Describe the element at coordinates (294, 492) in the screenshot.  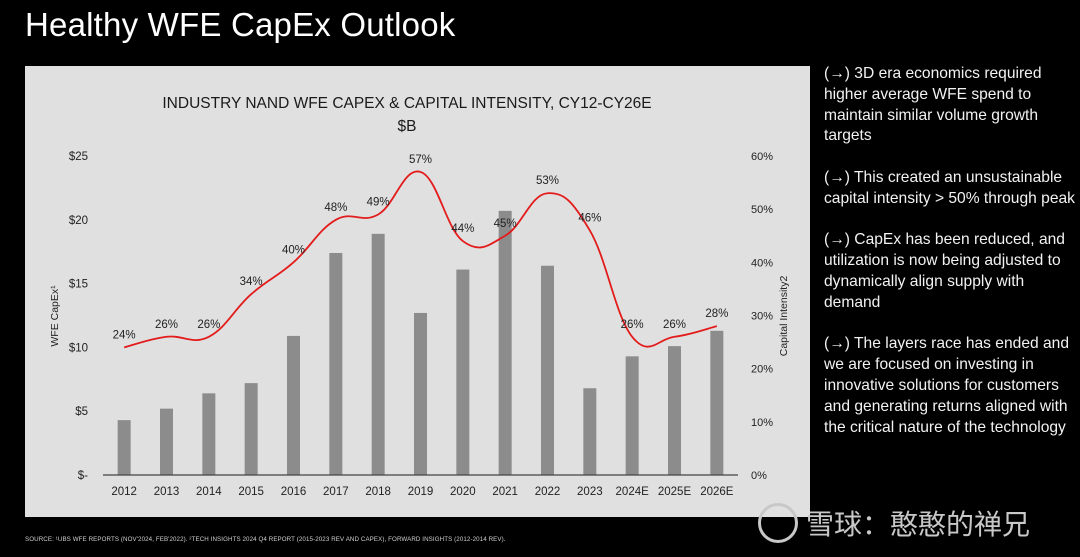
I see `x-tick-label: 2016` at that location.